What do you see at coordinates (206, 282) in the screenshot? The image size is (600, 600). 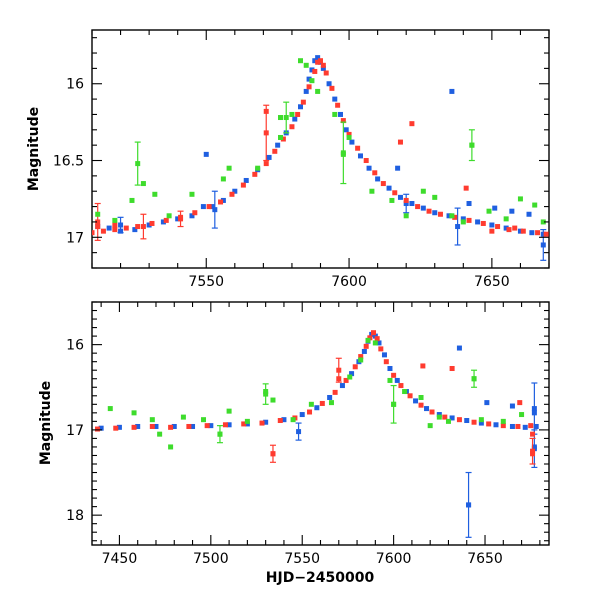 I see `top-xtick-label: 7550` at bounding box center [206, 282].